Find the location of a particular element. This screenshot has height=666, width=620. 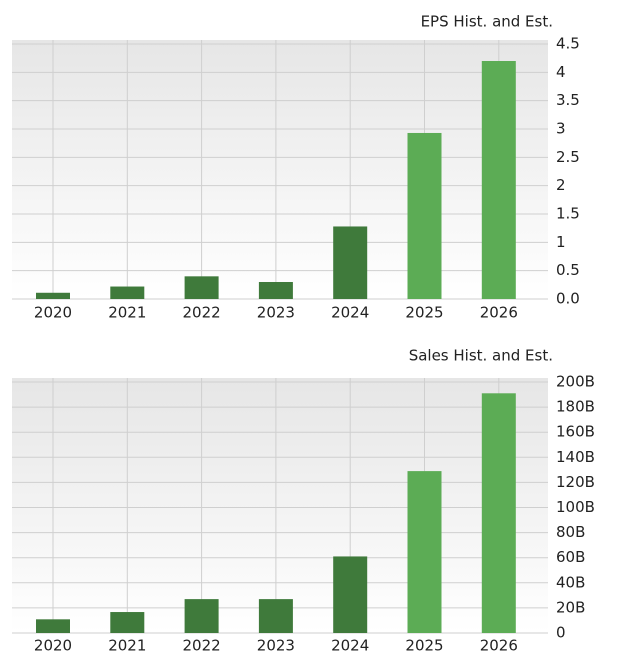

y-tick-label: 200B is located at coordinates (575, 382).